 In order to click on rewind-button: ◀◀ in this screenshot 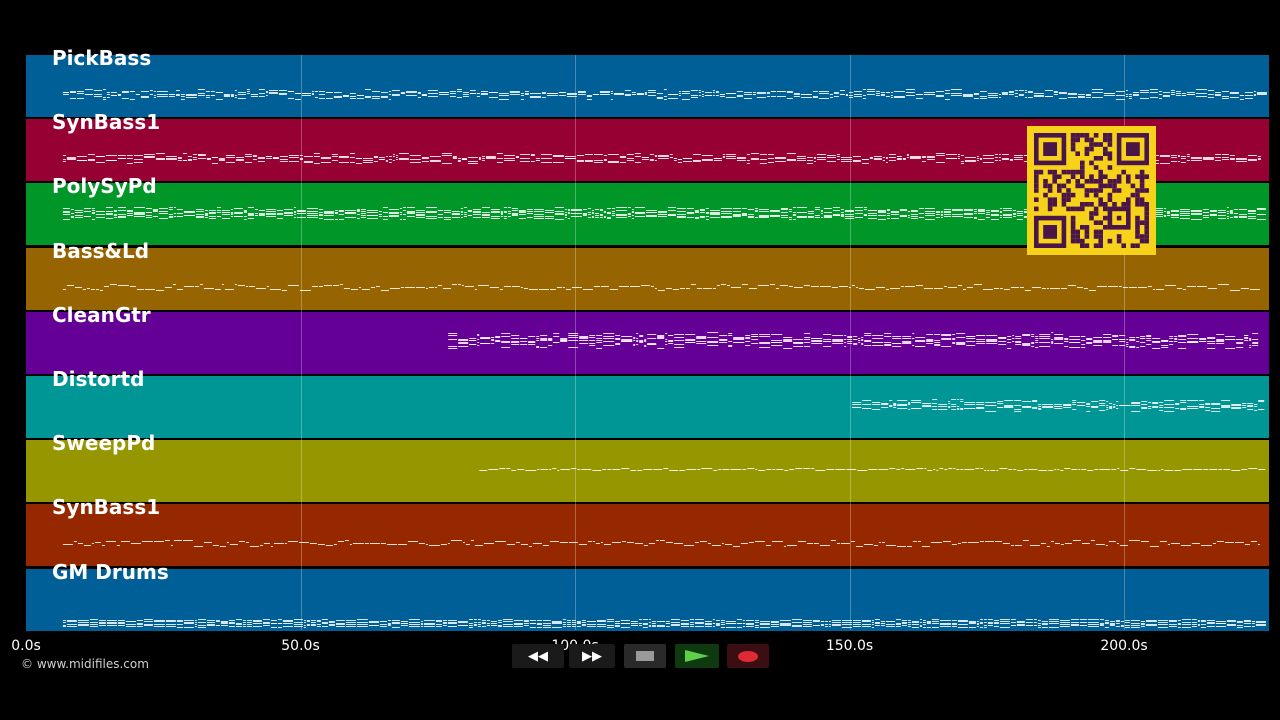, I will do `click(538, 656)`.